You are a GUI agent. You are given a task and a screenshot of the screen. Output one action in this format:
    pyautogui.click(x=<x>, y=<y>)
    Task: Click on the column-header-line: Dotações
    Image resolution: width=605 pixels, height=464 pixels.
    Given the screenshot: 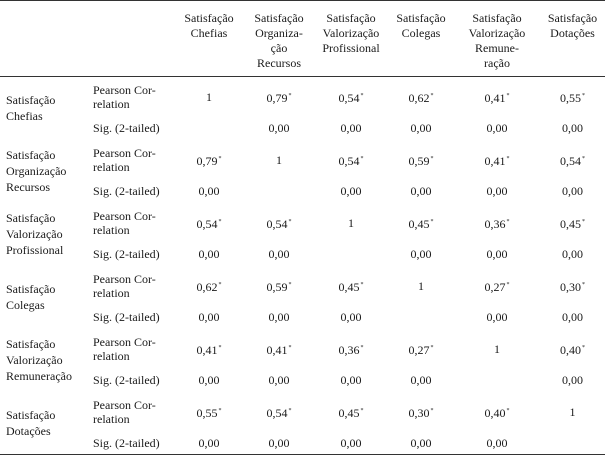 What is the action you would take?
    pyautogui.click(x=572, y=33)
    